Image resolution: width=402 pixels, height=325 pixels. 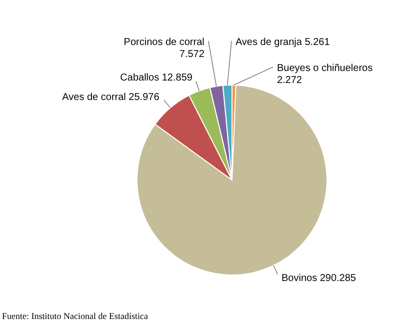 What do you see at coordinates (111, 98) in the screenshot?
I see `slice-label: Aves de corral 25.976` at bounding box center [111, 98].